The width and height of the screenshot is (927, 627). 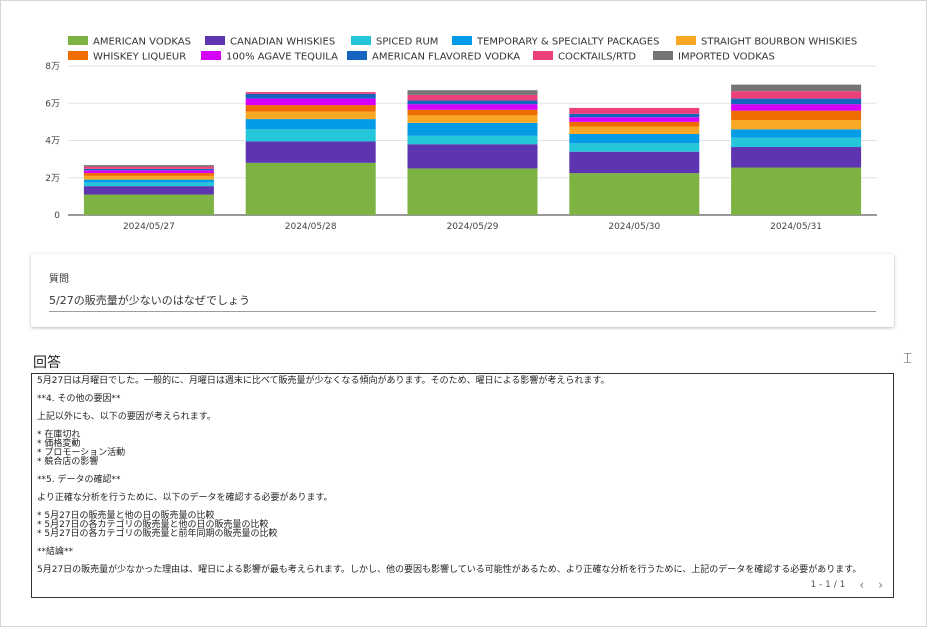 I want to click on y-tick-label: 8万, so click(x=52, y=67).